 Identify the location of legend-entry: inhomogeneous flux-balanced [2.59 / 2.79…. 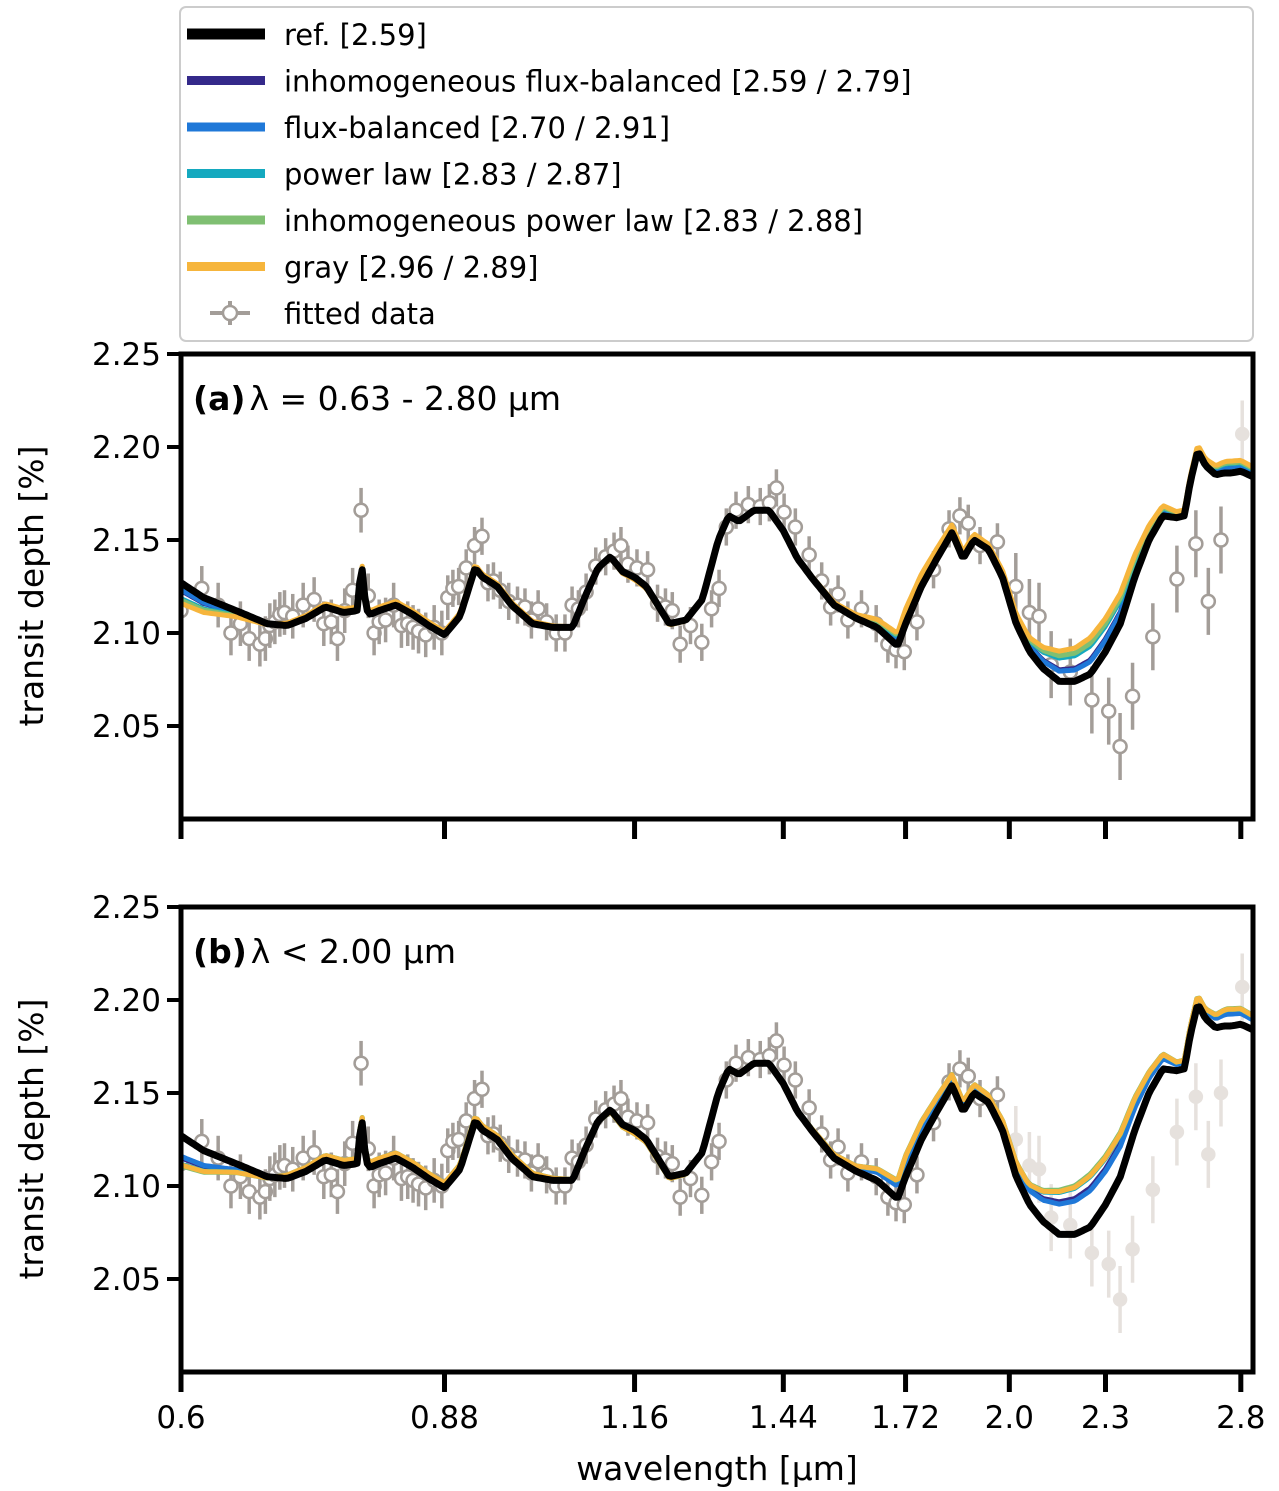
(549, 82).